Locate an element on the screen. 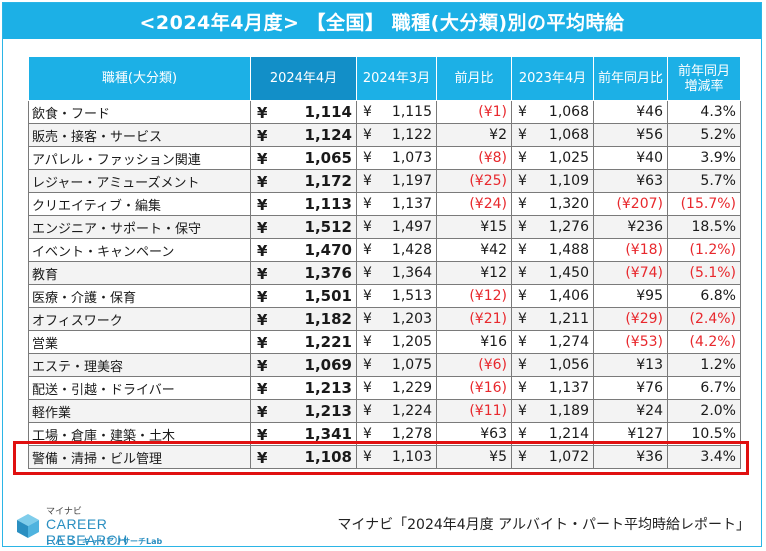  cell-apr-2023-value: 1,025 is located at coordinates (568, 158).